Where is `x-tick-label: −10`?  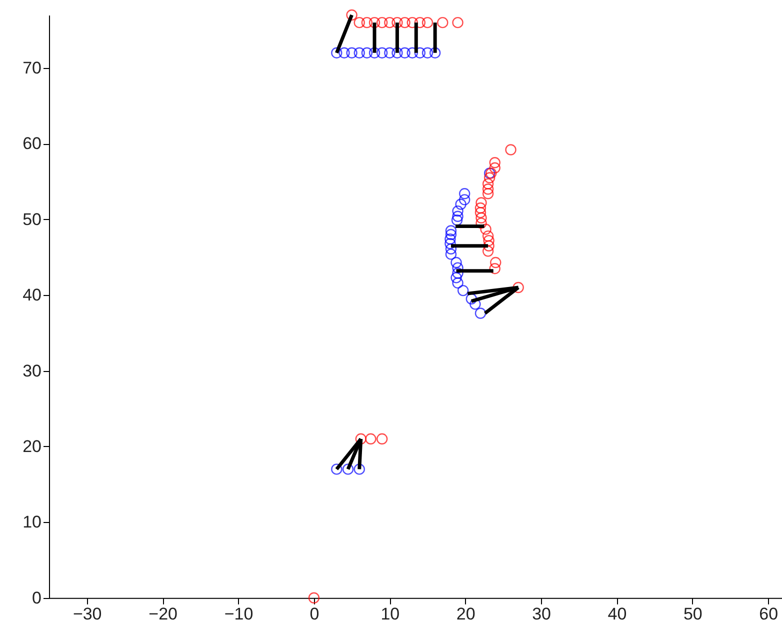
x-tick-label: −10 is located at coordinates (239, 614).